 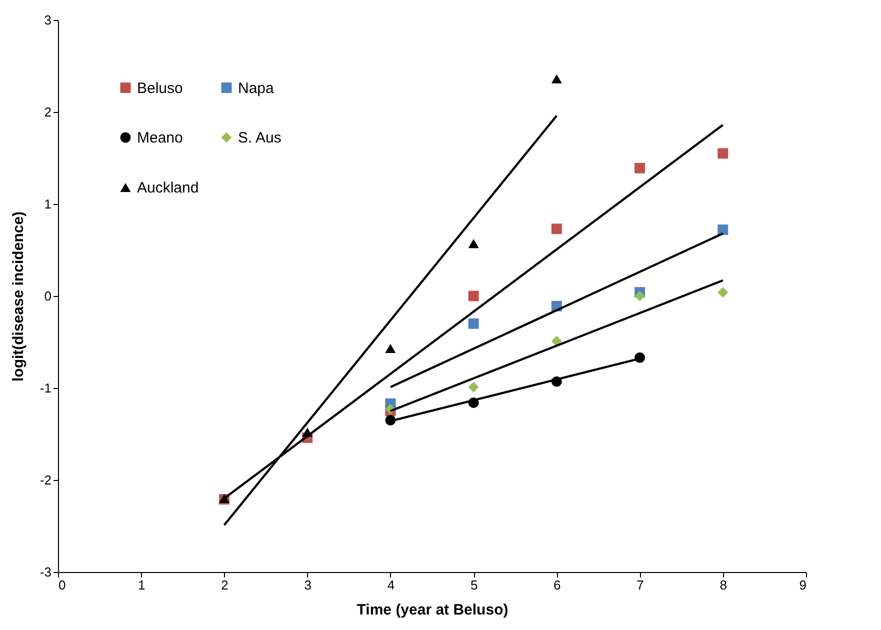 I want to click on x-tick-label: 9, so click(x=802, y=585).